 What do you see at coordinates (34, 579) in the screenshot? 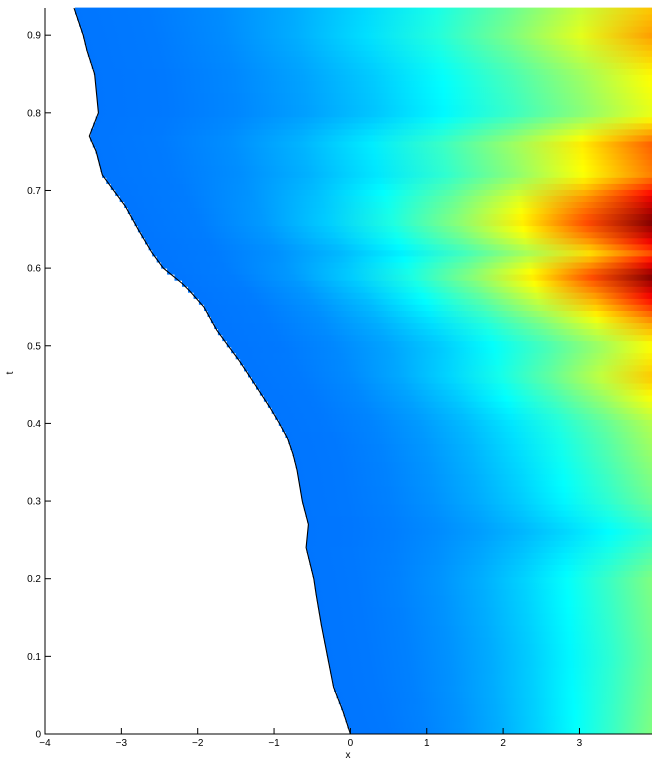
I see `y-tick-label: 0.2` at bounding box center [34, 579].